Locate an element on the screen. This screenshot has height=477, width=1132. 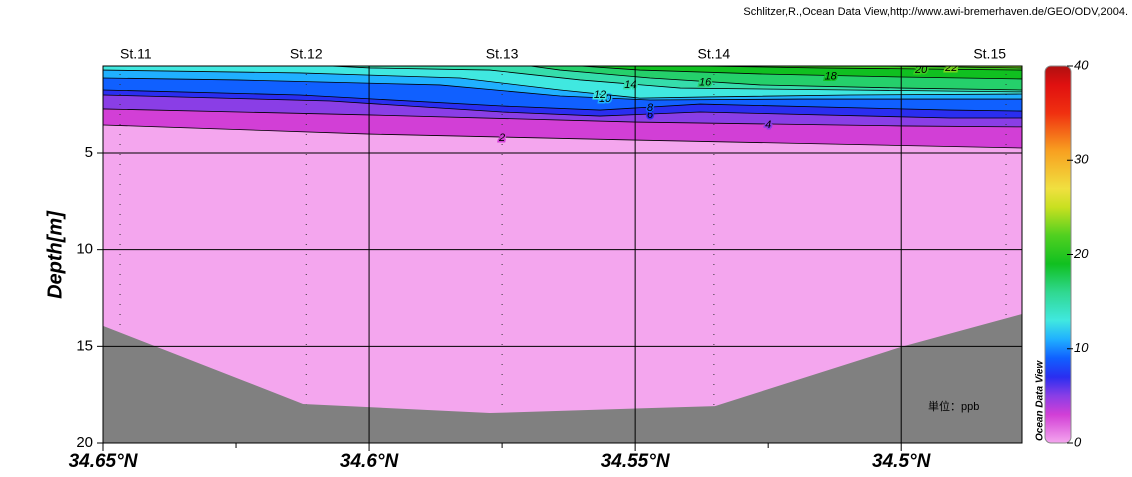
station-label: St.14 is located at coordinates (714, 54).